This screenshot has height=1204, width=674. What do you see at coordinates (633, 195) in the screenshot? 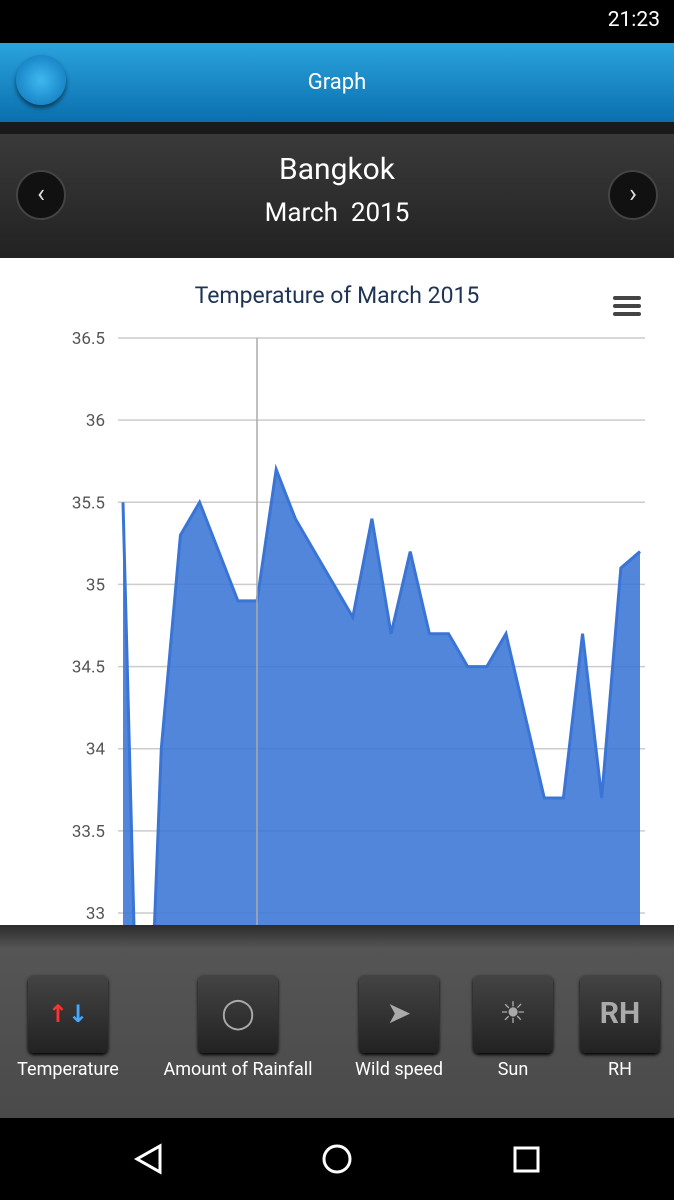
I see `next-button: ›` at bounding box center [633, 195].